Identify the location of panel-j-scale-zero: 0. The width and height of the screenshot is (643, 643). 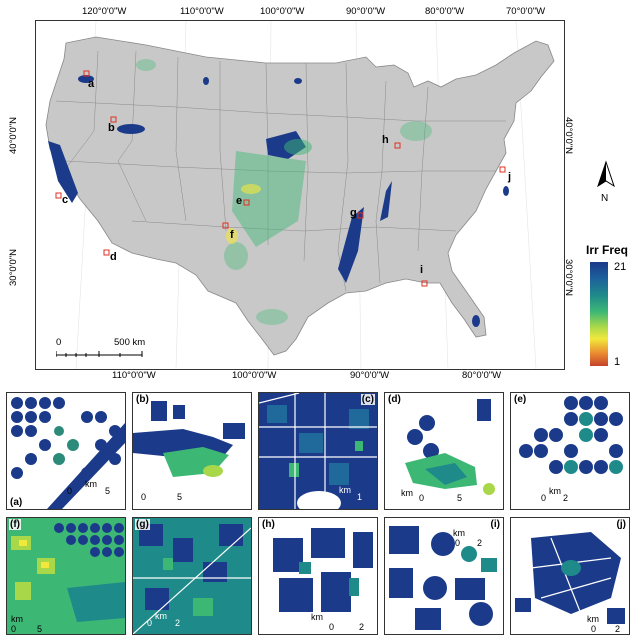
(594, 629).